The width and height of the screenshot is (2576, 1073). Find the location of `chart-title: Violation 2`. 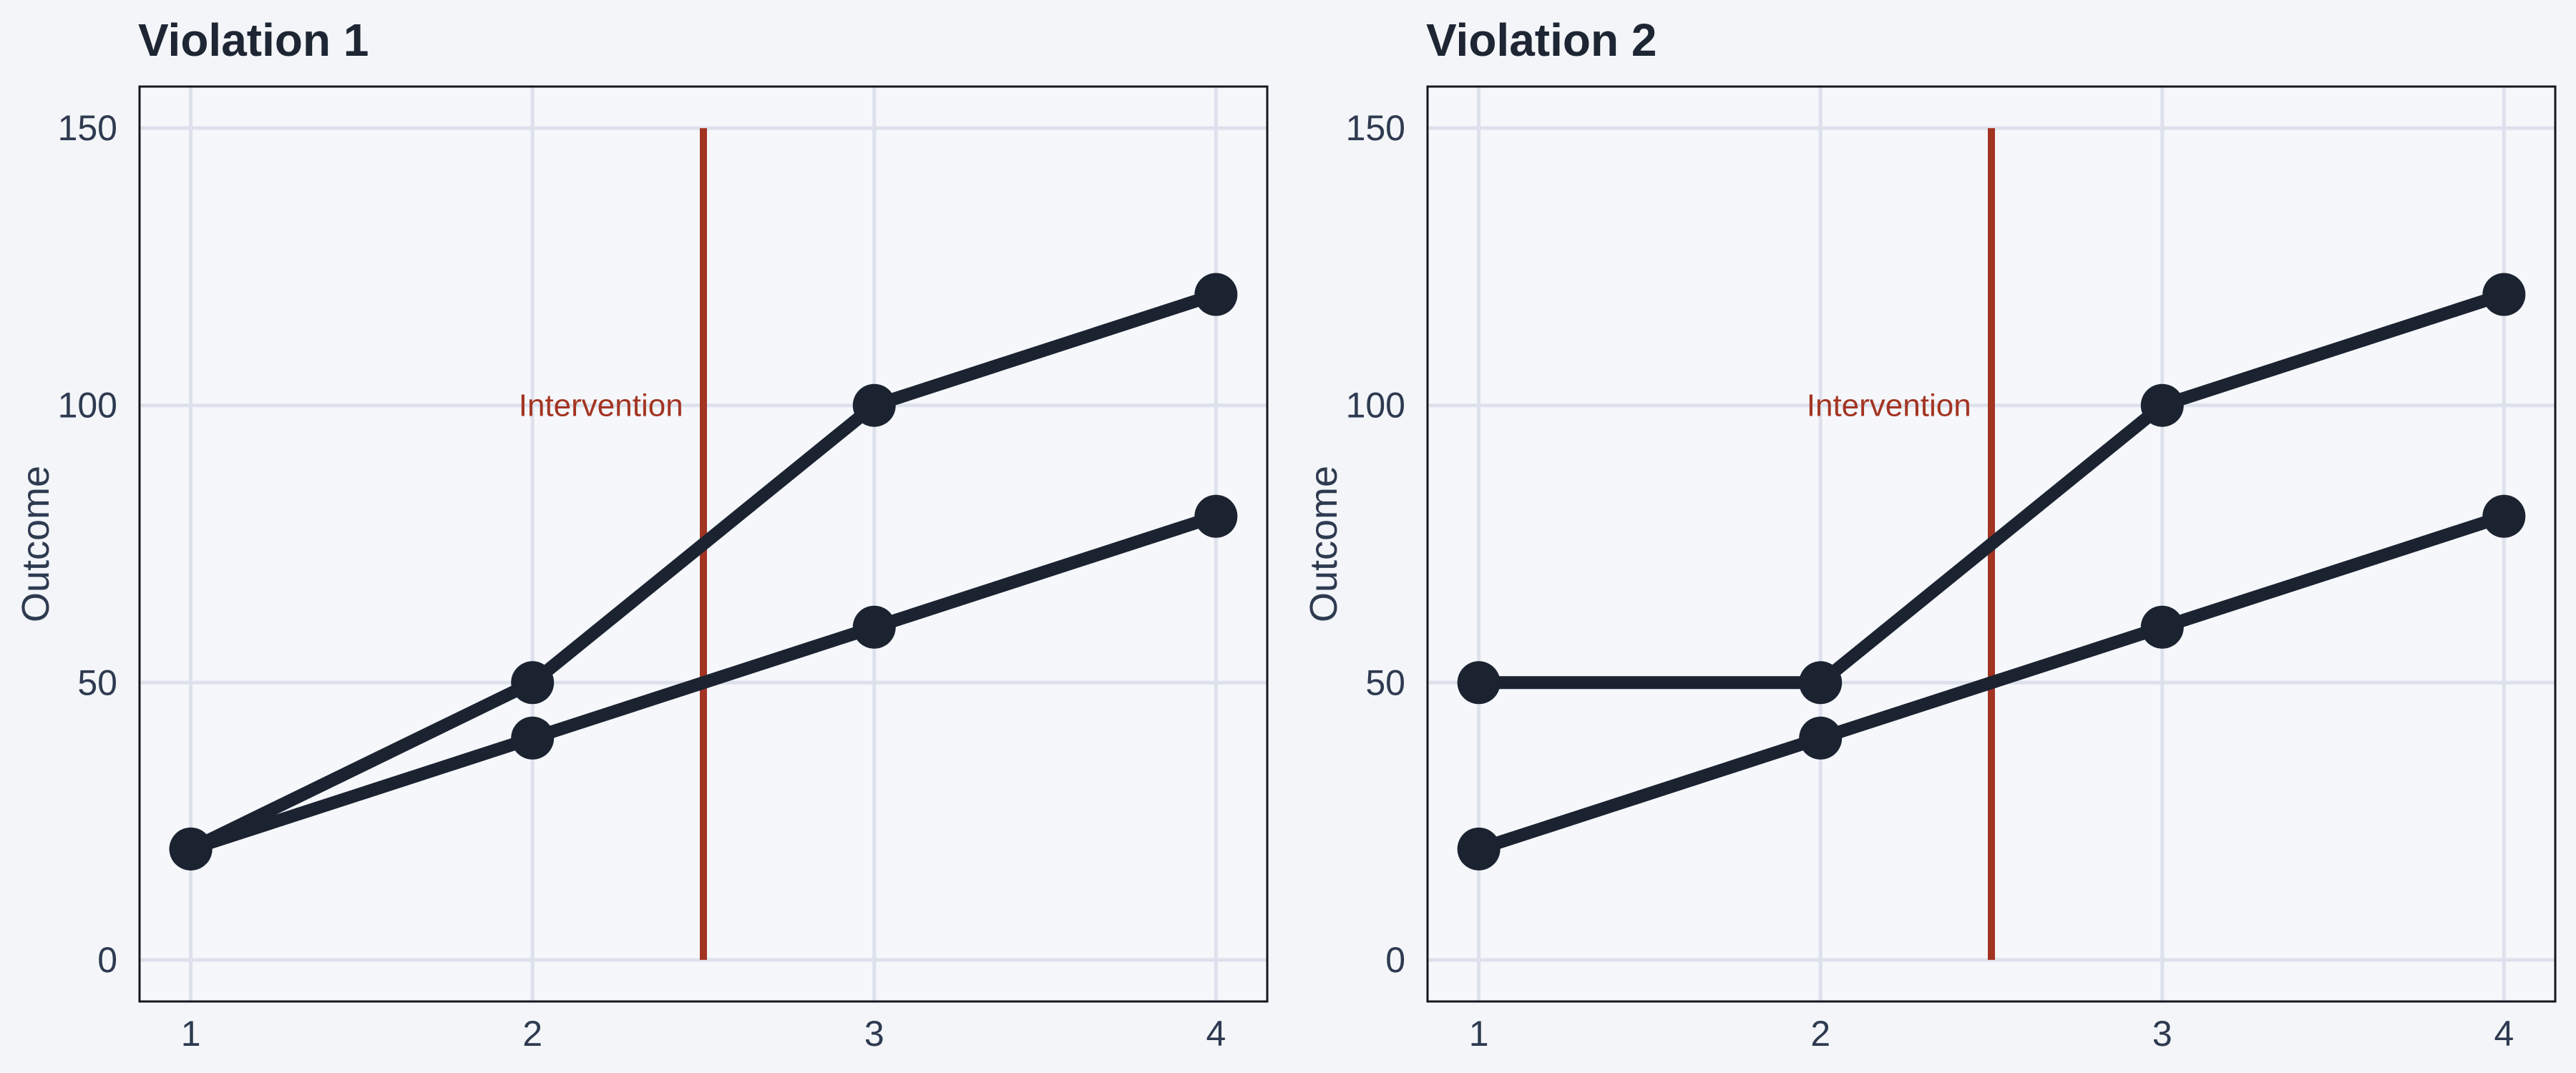

chart-title: Violation 2 is located at coordinates (1541, 40).